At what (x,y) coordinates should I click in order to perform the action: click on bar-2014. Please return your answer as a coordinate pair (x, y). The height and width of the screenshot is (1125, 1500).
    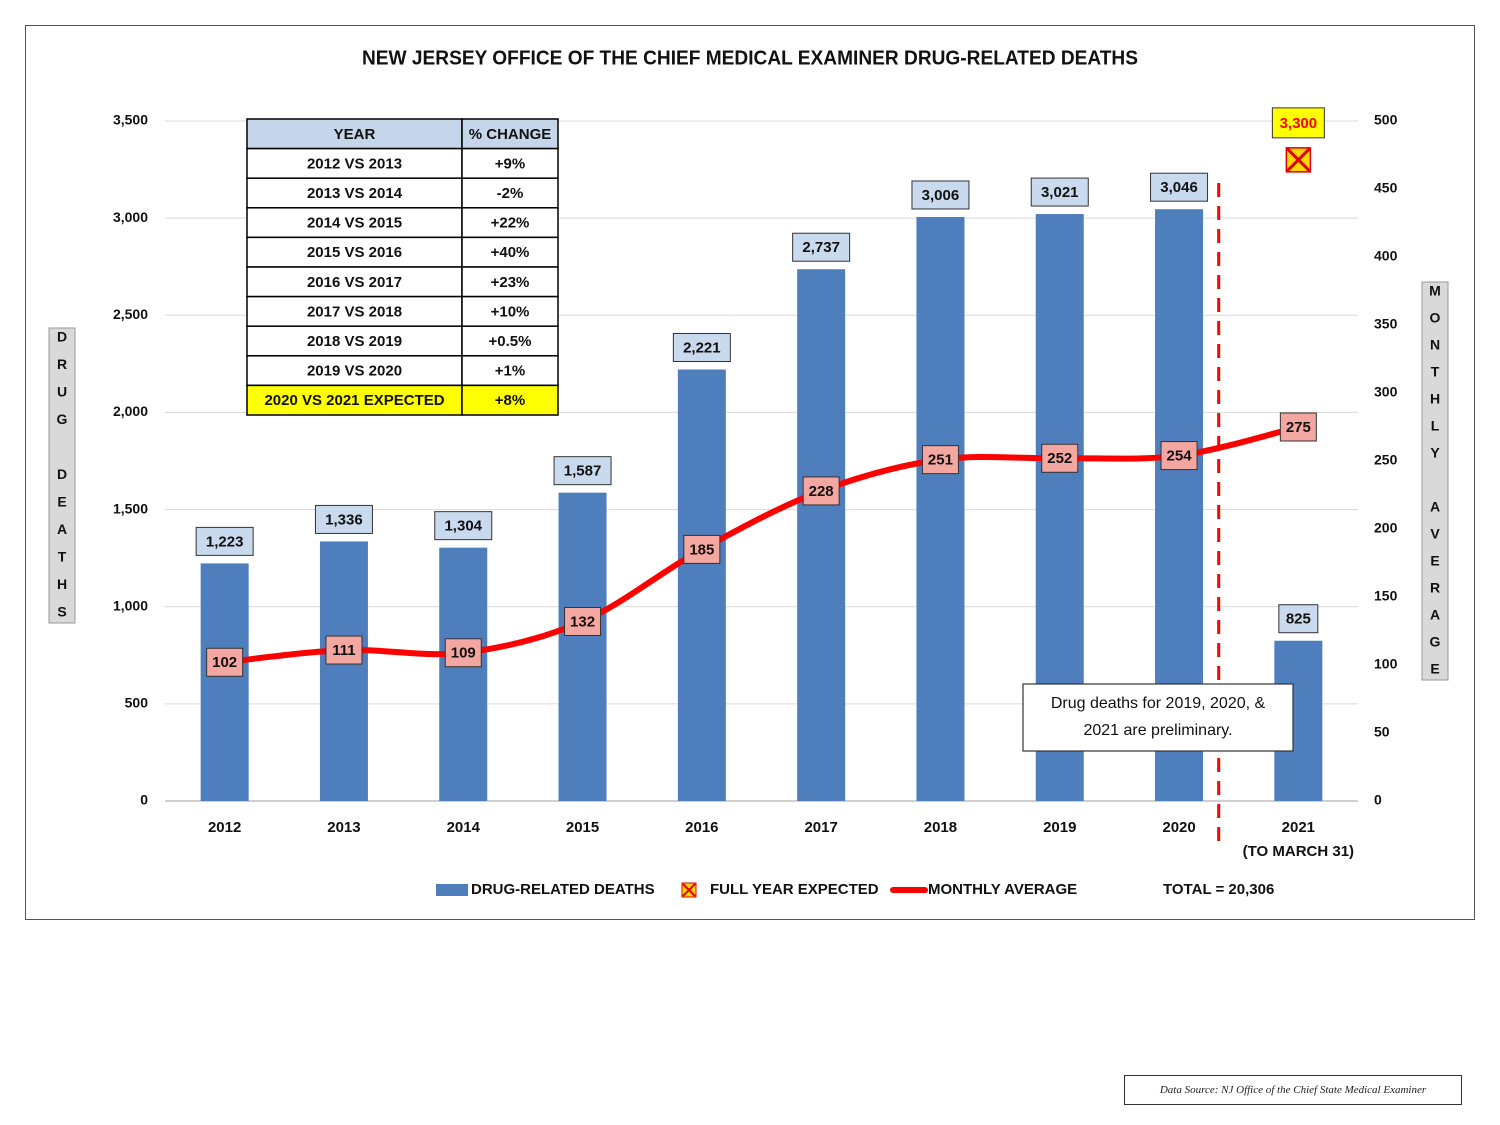
    Looking at the image, I should click on (463, 674).